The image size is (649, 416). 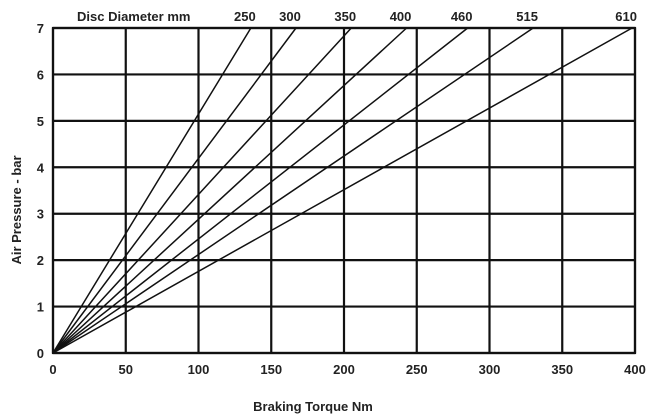 I want to click on series-label-250: 250, so click(x=245, y=16).